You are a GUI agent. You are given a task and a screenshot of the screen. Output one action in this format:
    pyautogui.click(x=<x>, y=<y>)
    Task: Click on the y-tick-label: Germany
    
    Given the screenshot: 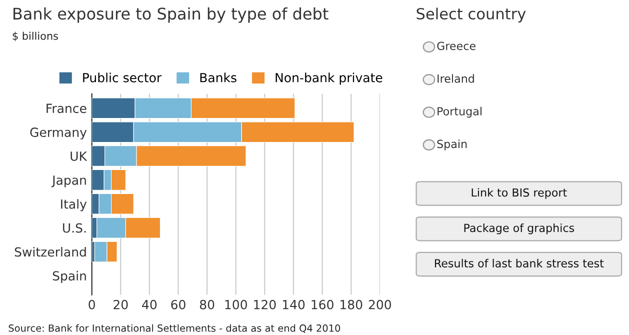 What is the action you would take?
    pyautogui.click(x=58, y=134)
    